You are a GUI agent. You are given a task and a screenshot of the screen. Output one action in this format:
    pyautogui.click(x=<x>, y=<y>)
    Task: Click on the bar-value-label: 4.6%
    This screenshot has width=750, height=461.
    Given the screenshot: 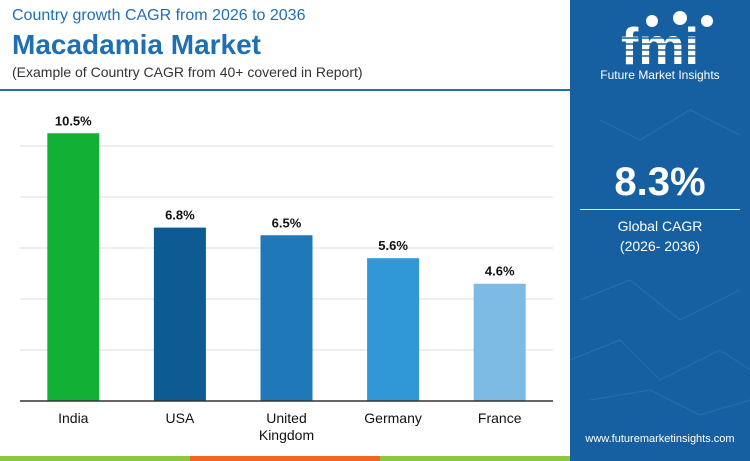 What is the action you would take?
    pyautogui.click(x=500, y=271)
    